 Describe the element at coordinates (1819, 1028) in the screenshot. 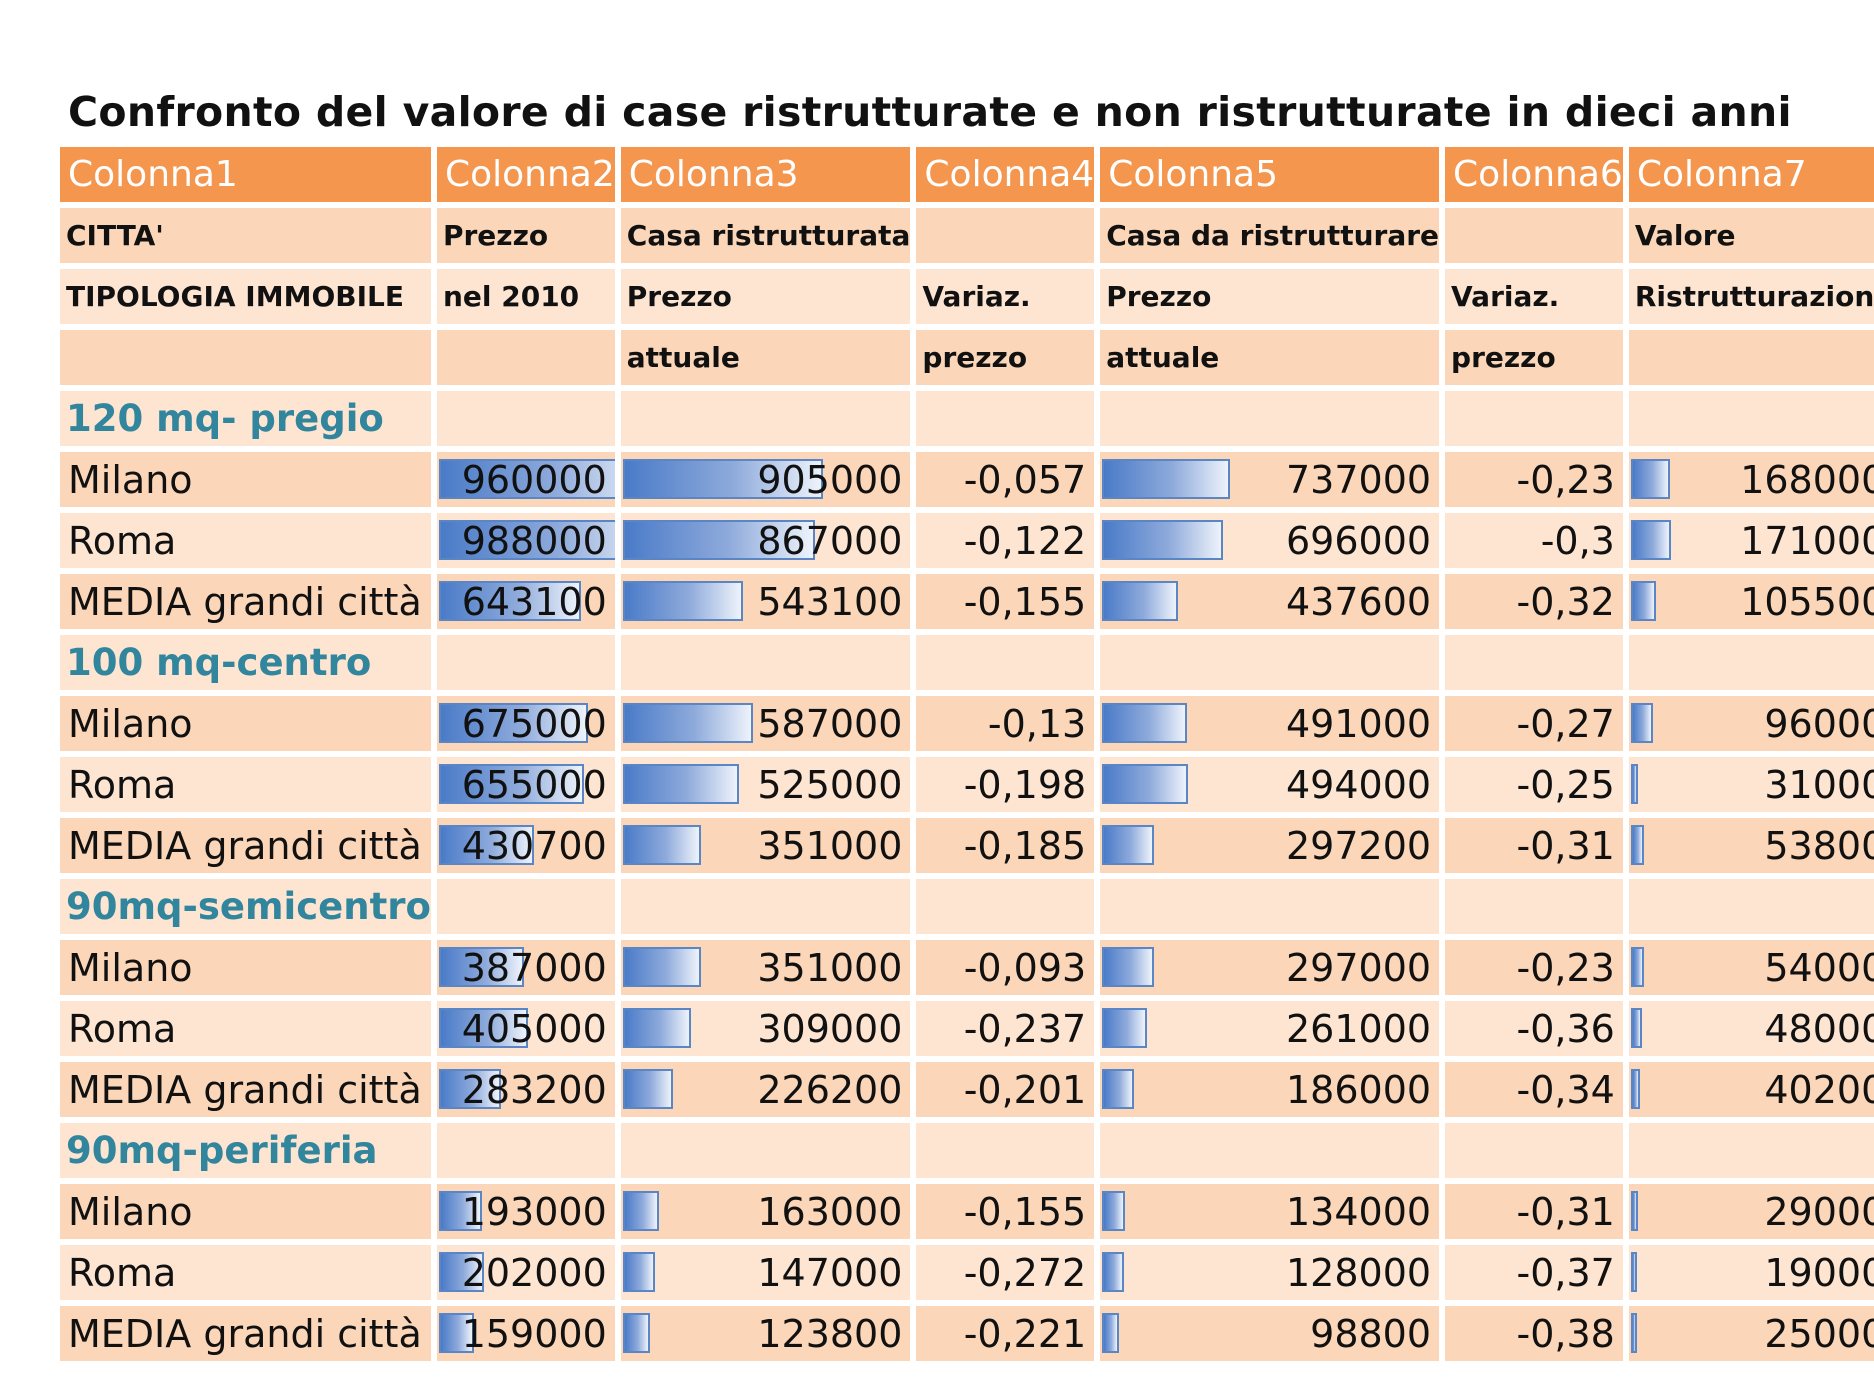

I see `value-text: 48000` at that location.